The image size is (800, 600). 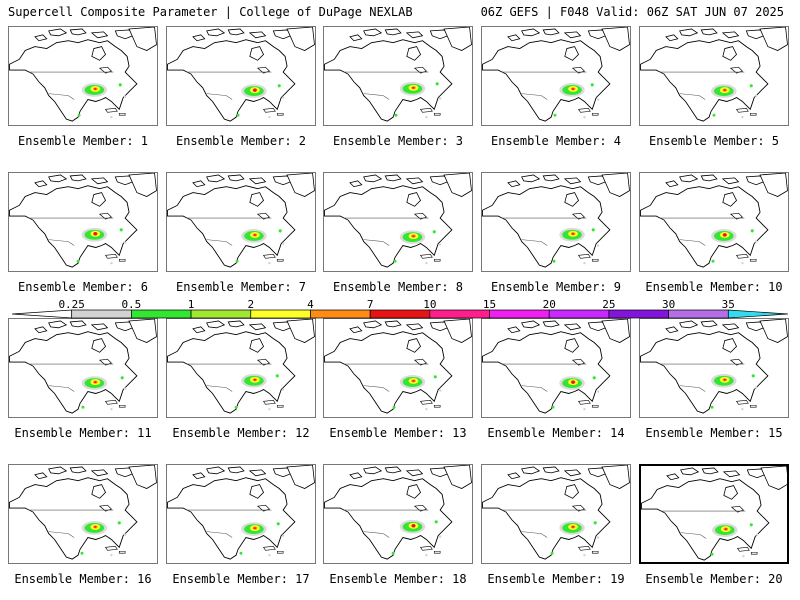 What do you see at coordinates (556, 141) in the screenshot?
I see `ensemble-member-label: Ensemble Member: 4` at bounding box center [556, 141].